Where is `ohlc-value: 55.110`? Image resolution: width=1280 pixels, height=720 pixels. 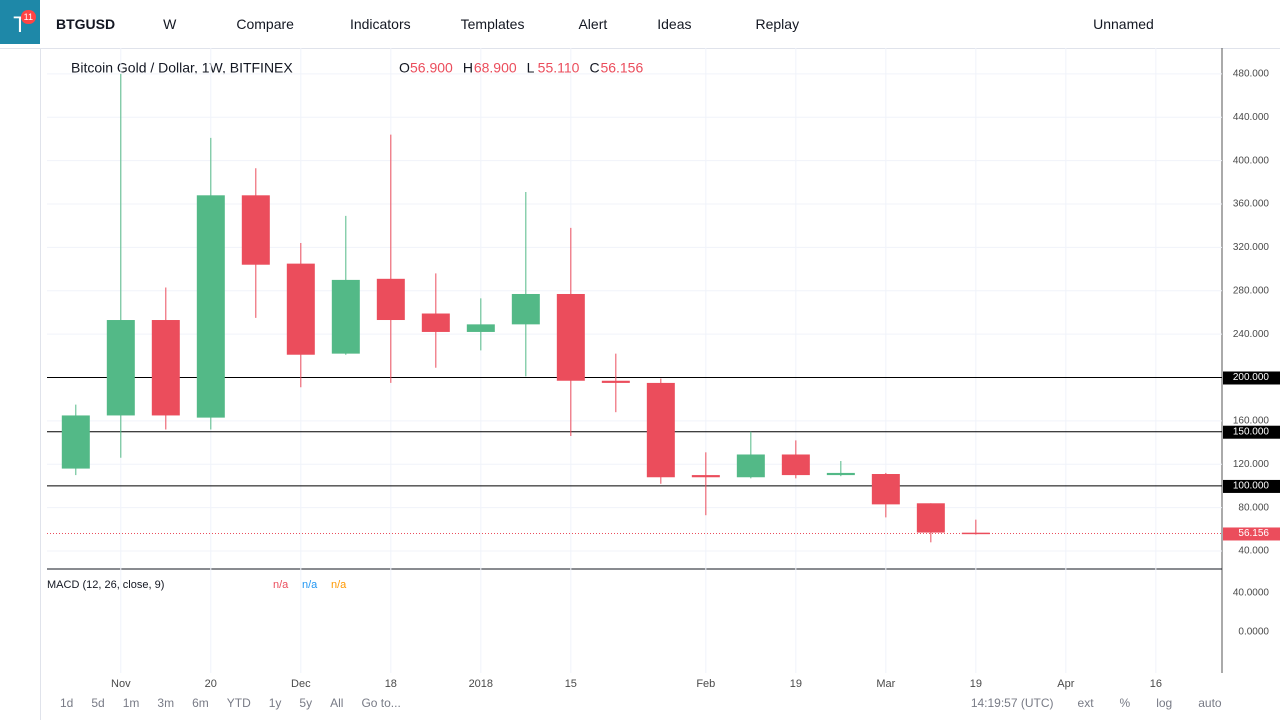
ohlc-value: 55.110 is located at coordinates (559, 68).